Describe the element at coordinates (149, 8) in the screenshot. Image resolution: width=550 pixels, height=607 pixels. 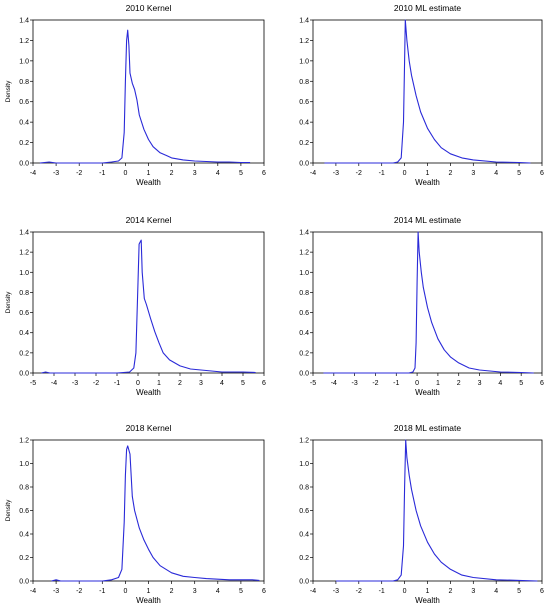
I see `chart-title: 2010 Kernel` at that location.